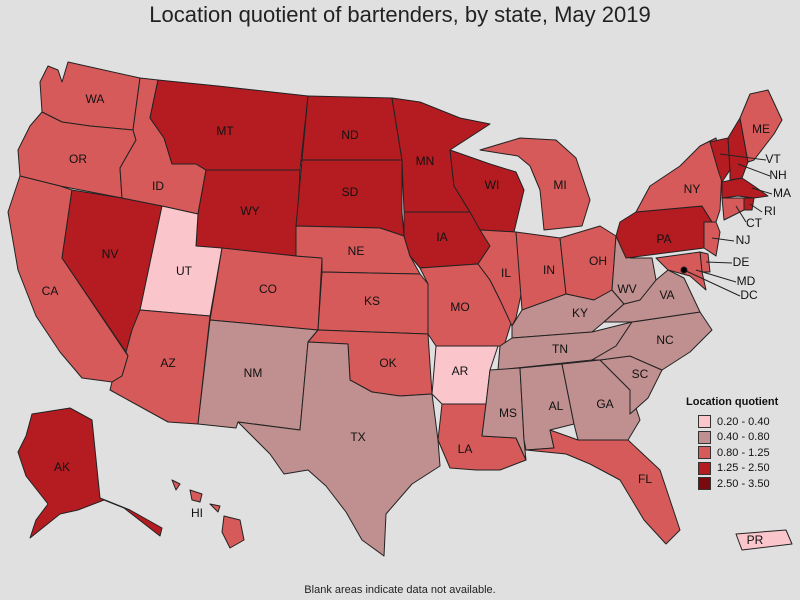 The height and width of the screenshot is (600, 800). What do you see at coordinates (761, 129) in the screenshot?
I see `state-label-me: ME` at bounding box center [761, 129].